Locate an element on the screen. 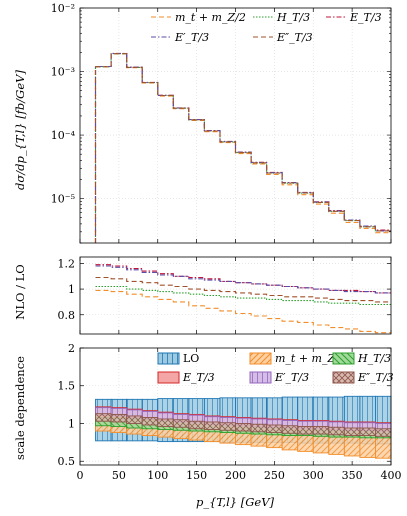 This screenshot has width=407, height=516. y-tick-label: 2 is located at coordinates (71, 348).